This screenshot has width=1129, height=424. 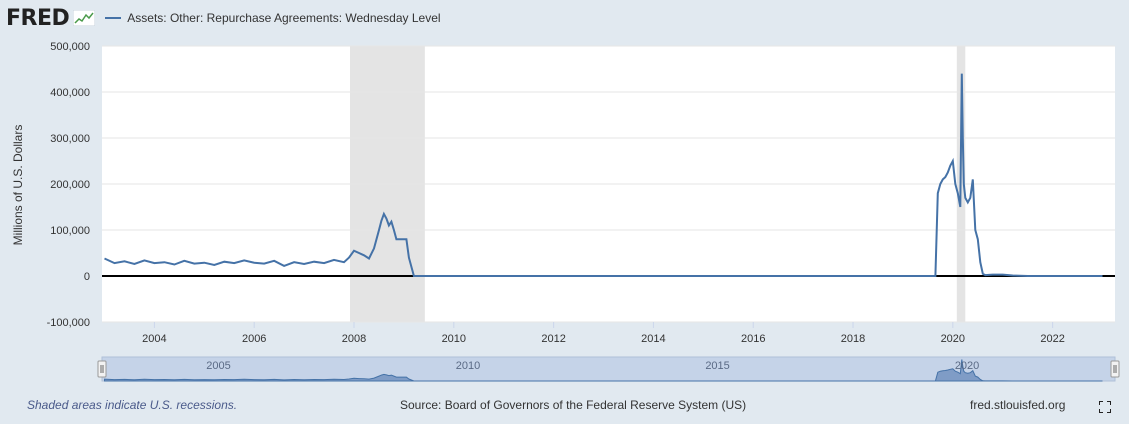 What do you see at coordinates (38, 18) in the screenshot?
I see `fred-logo: FRED` at bounding box center [38, 18].